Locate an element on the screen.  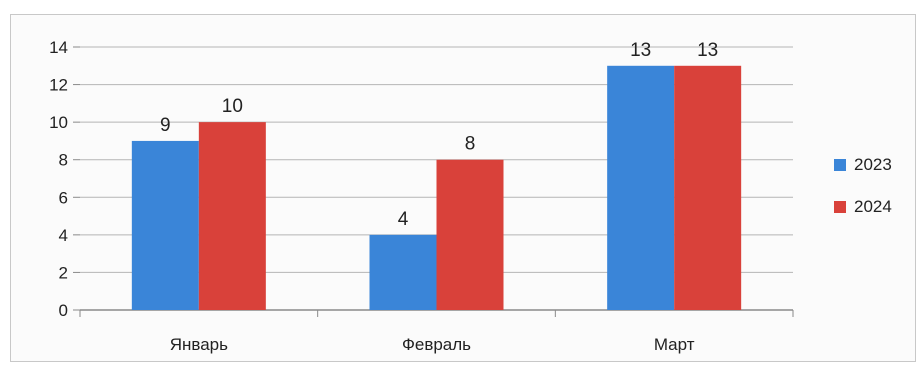
y-tick-label: 12 is located at coordinates (58, 85).